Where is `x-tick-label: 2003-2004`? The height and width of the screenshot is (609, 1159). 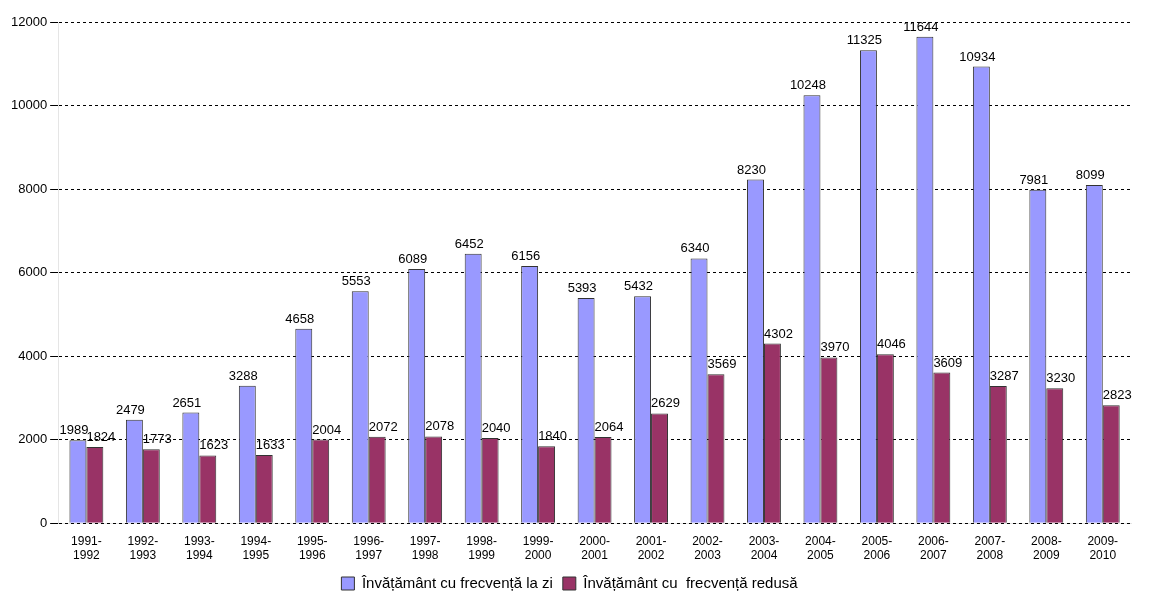
x-tick-label: 2003-2004 is located at coordinates (764, 548).